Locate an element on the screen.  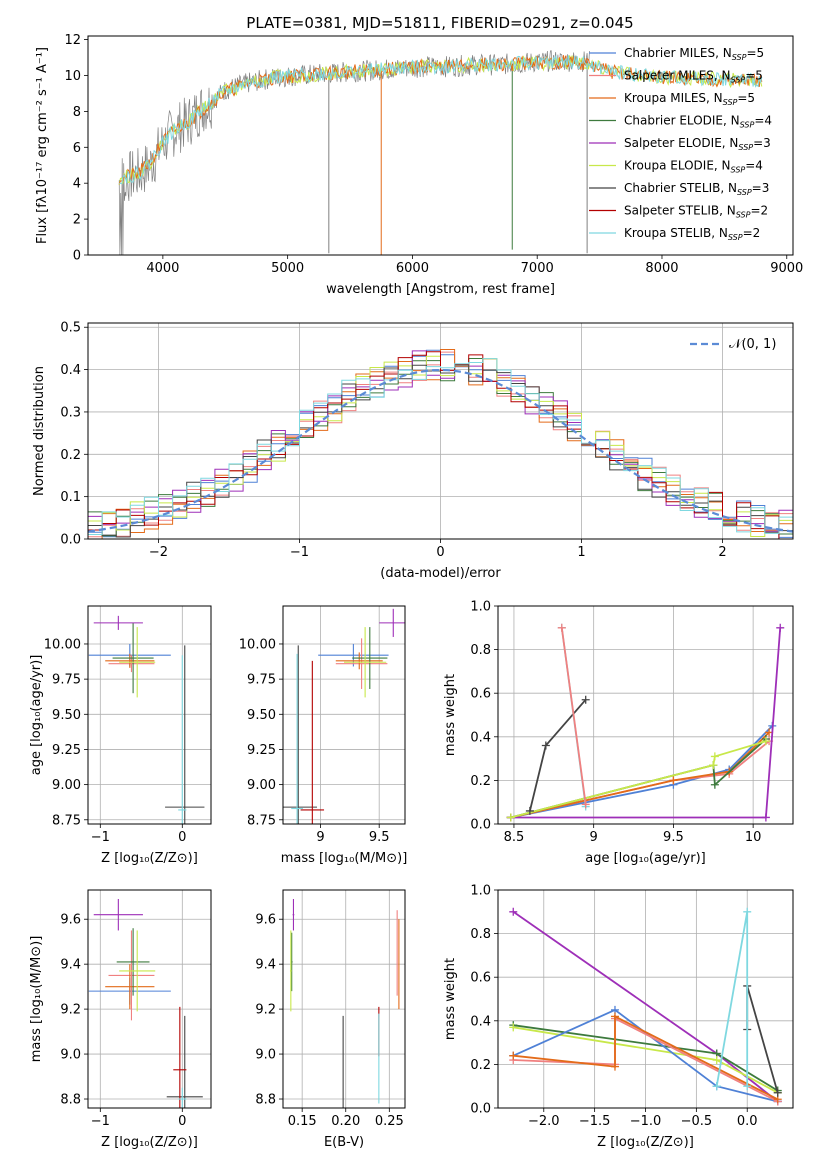
x-tick-label: 0.0 is located at coordinates (747, 1121).